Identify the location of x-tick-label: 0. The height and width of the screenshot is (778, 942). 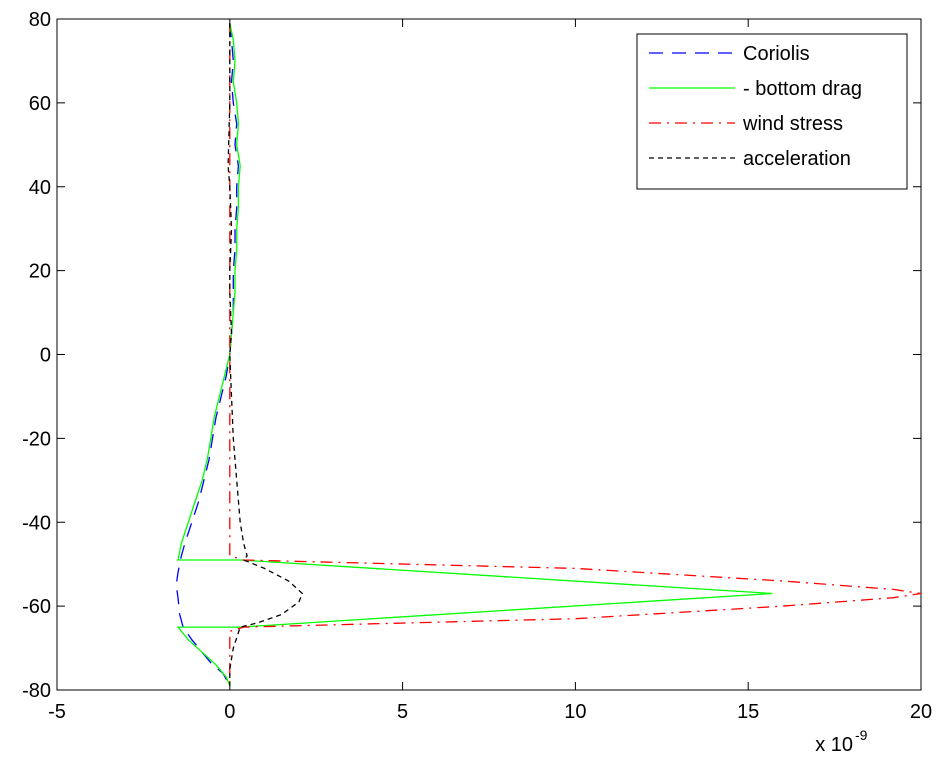
(229, 712).